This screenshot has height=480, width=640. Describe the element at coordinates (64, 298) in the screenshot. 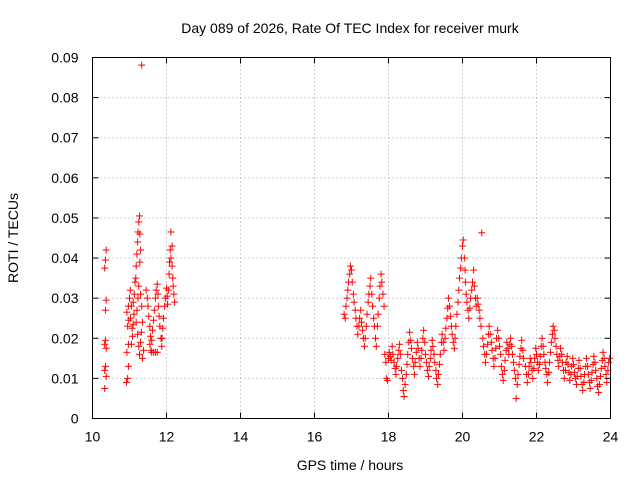

I see `y-tick-label: 0.03` at that location.